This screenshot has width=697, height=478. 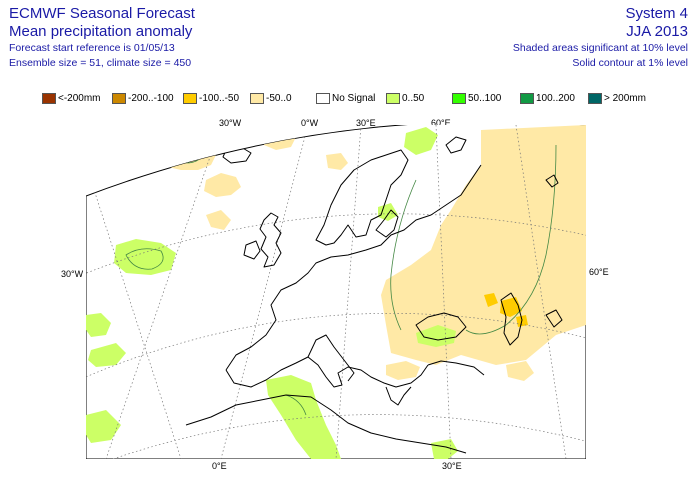 What do you see at coordinates (103, 426) in the screenshot?
I see `wet-area-southwest` at bounding box center [103, 426].